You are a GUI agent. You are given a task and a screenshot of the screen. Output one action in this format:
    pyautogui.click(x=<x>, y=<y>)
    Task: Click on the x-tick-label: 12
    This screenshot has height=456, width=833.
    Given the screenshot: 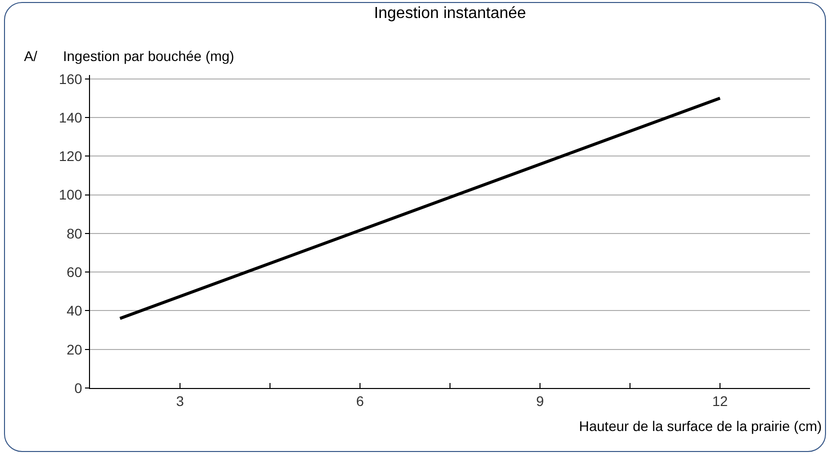 What is the action you would take?
    pyautogui.click(x=720, y=400)
    